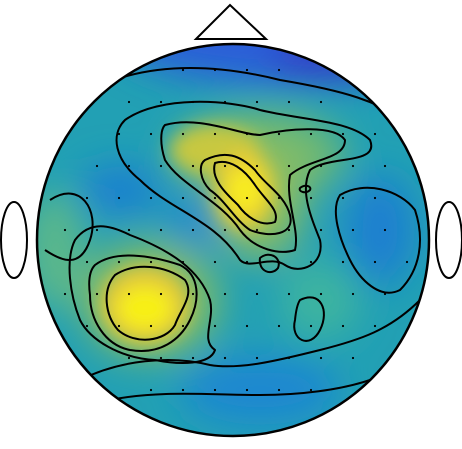  I want to click on left-ear, so click(14, 240).